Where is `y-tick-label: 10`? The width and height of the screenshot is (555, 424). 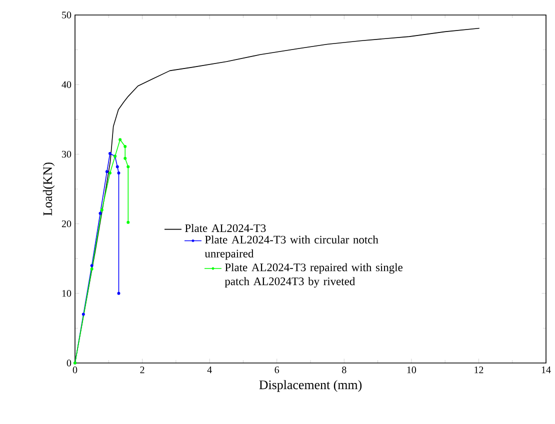 y-tick-label: 10 is located at coordinates (67, 293).